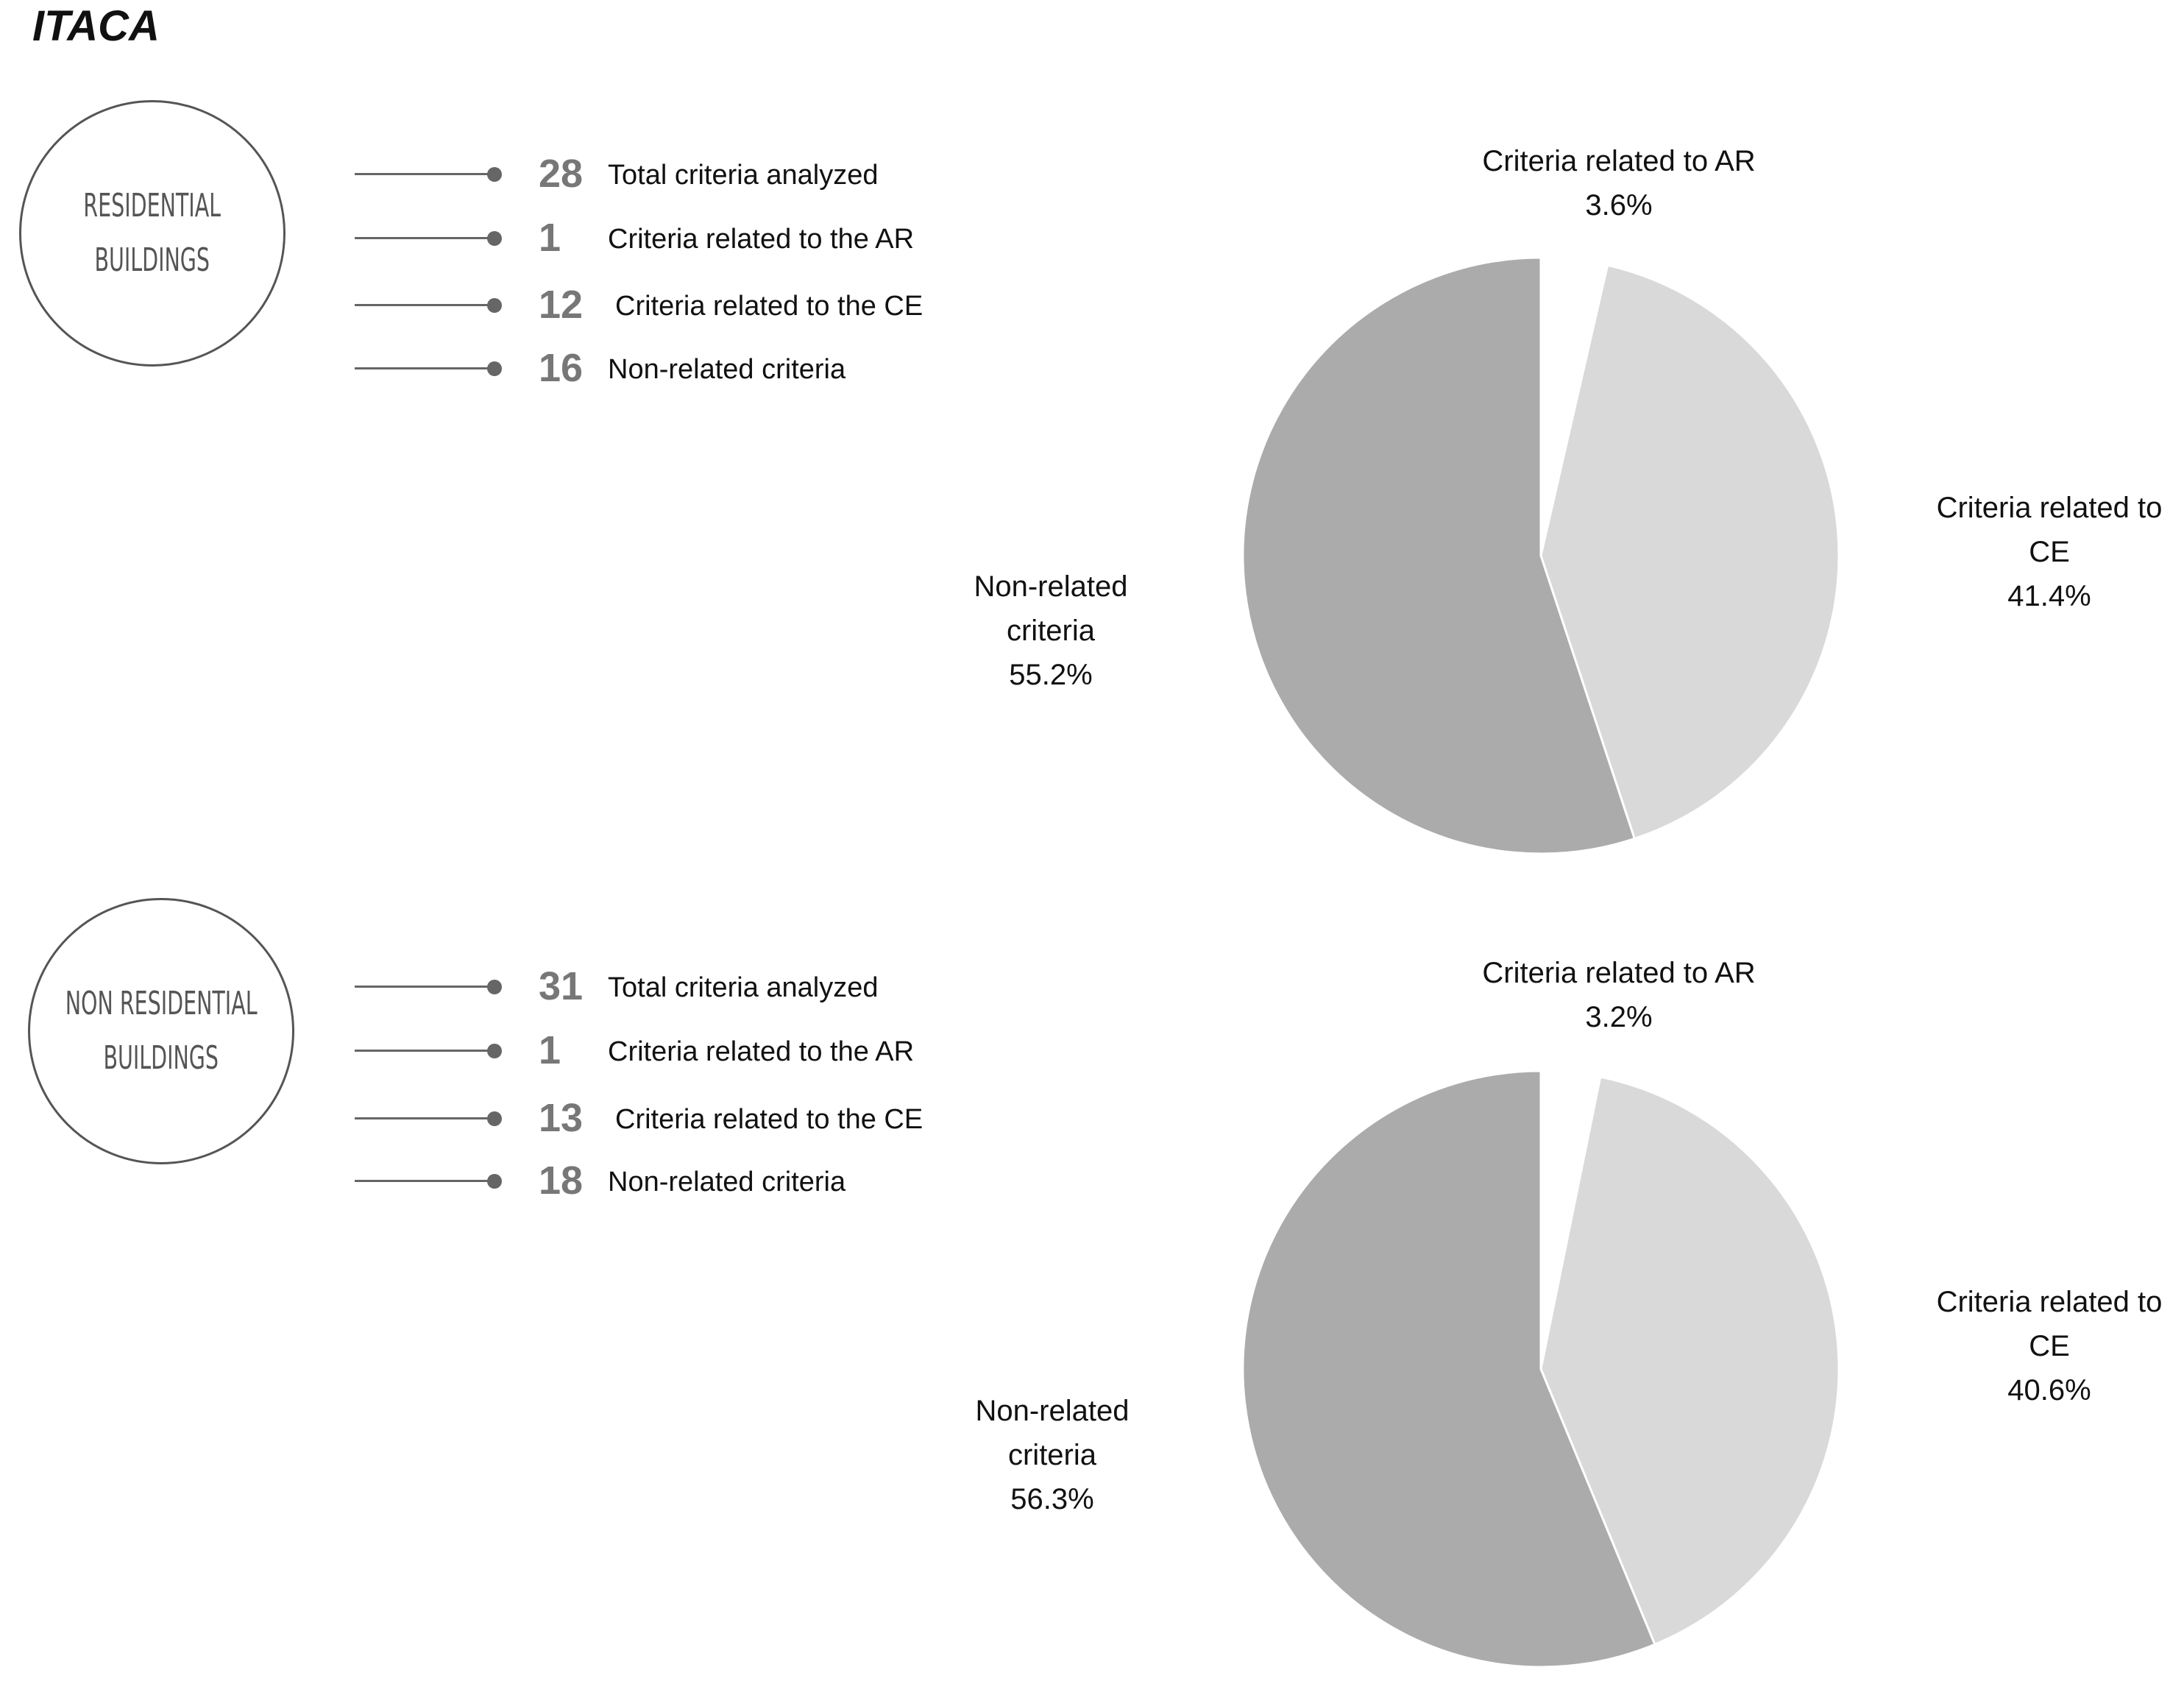  I want to click on stat-non-related: 18 Non-related criteria, so click(759, 1180).